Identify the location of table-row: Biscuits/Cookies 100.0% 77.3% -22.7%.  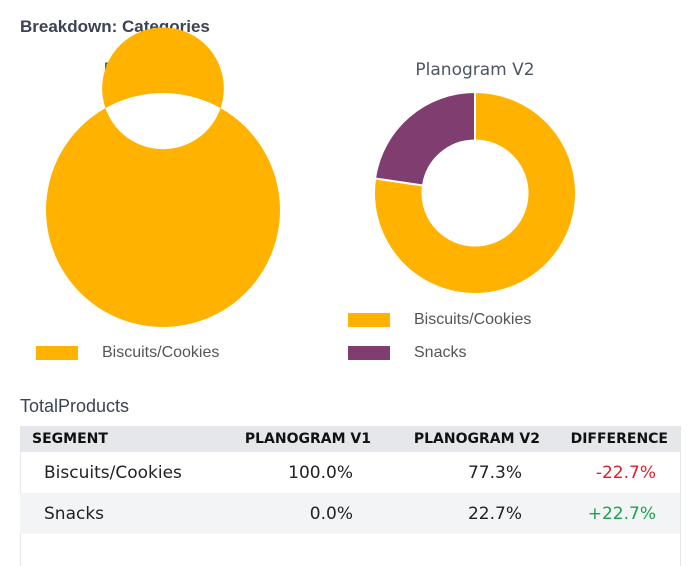
(350, 472).